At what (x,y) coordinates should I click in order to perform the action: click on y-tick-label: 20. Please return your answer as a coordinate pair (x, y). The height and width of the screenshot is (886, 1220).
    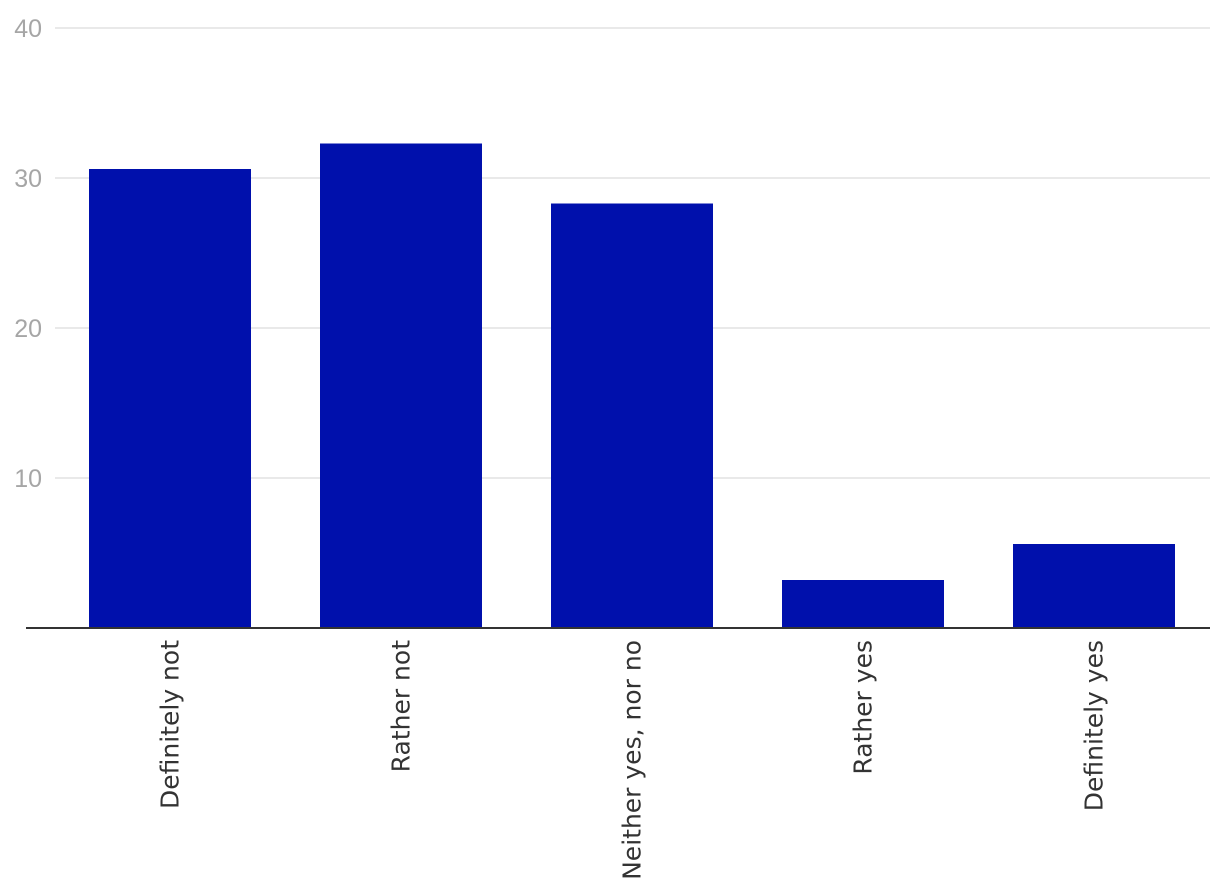
    Looking at the image, I should click on (28, 329).